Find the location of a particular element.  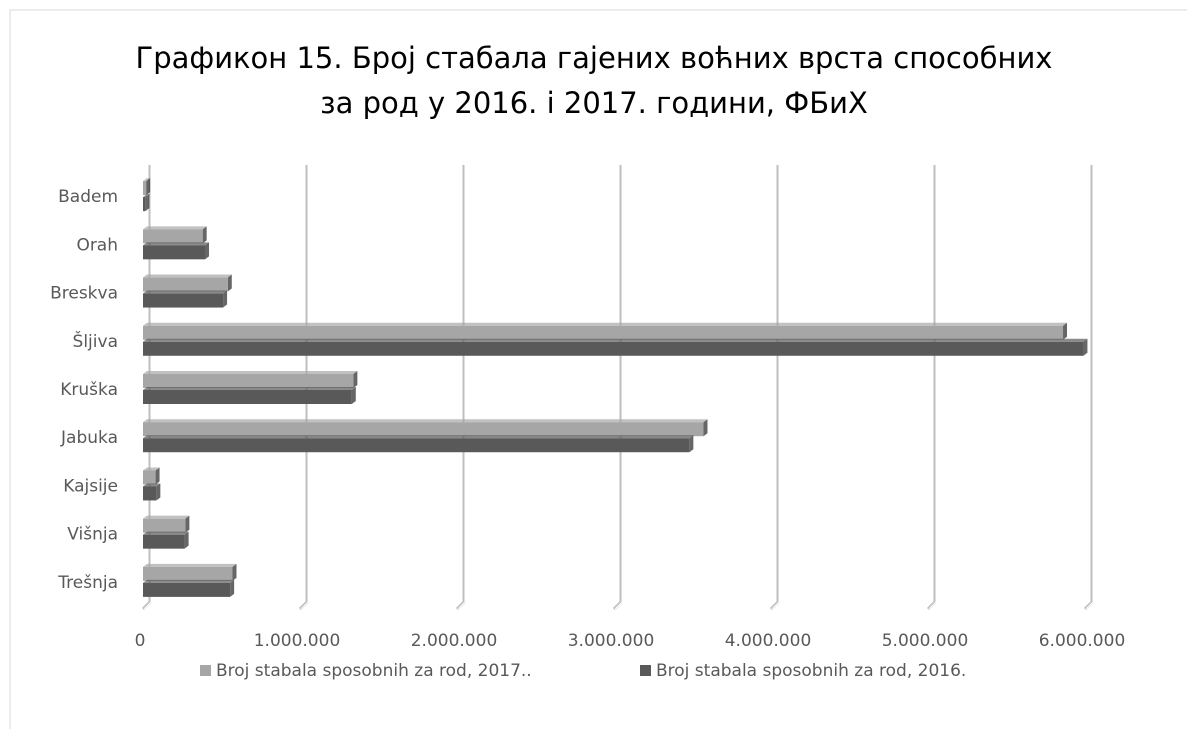

y-tick-label: Kruška is located at coordinates (89, 390).